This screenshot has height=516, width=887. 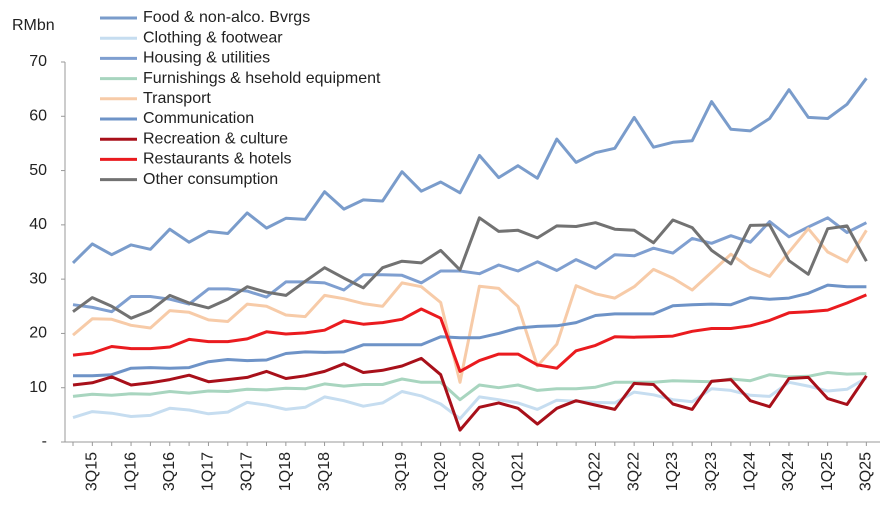 What do you see at coordinates (198, 118) in the screenshot?
I see `legend-label: Communication` at bounding box center [198, 118].